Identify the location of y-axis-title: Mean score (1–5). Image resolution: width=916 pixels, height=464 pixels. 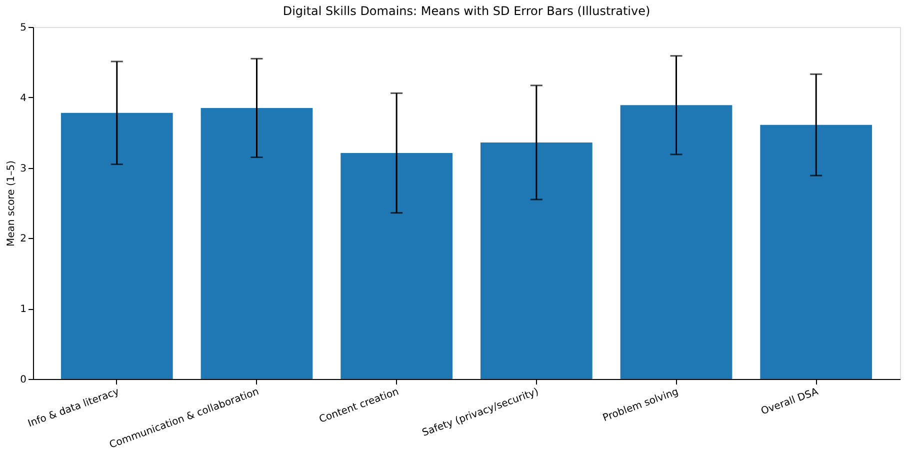
(12, 203).